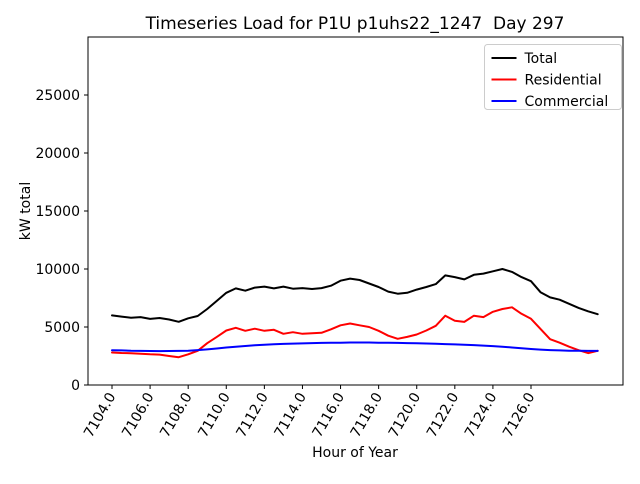 The image size is (640, 484). I want to click on x-tick-label: 7126.0, so click(519, 415).